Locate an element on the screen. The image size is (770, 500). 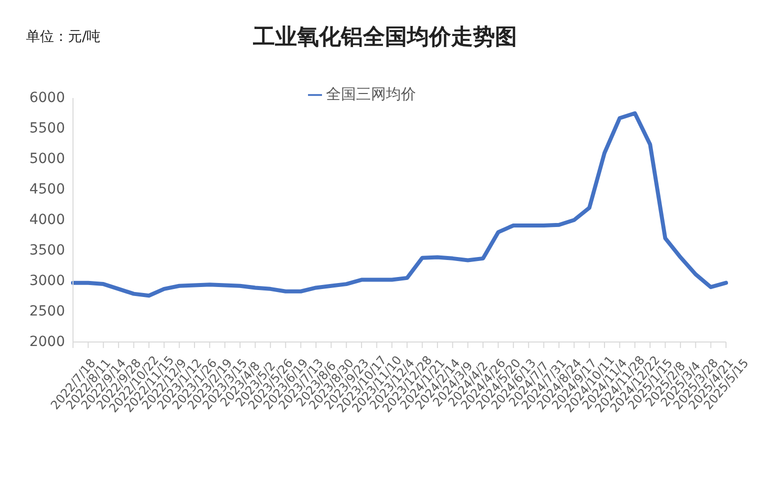
y-tick-label: 5500 is located at coordinates (47, 128).